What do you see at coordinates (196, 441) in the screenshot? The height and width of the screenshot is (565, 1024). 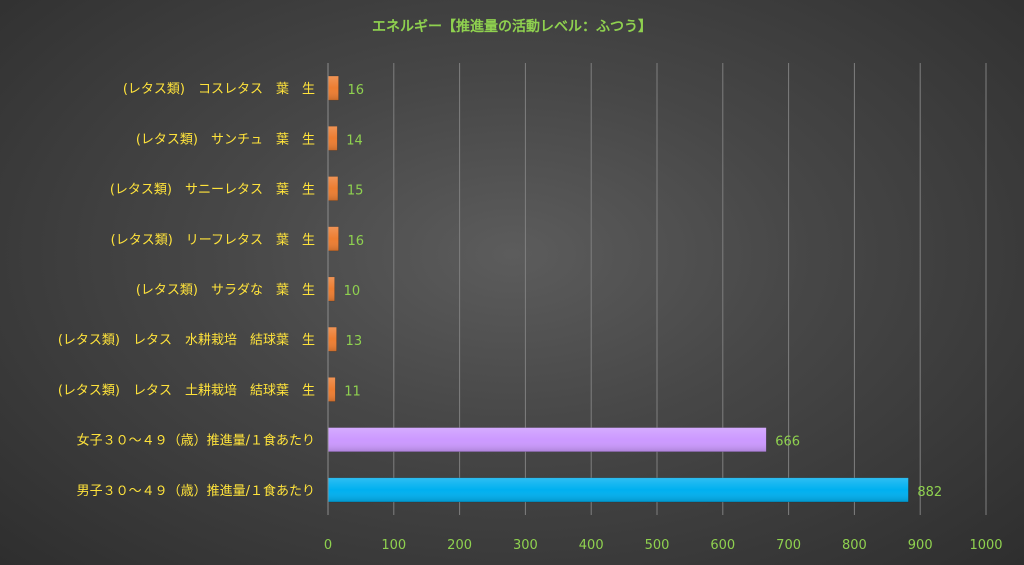 I see `category-label: 女子３０～４９（歳）推進量/１食あたり` at bounding box center [196, 441].